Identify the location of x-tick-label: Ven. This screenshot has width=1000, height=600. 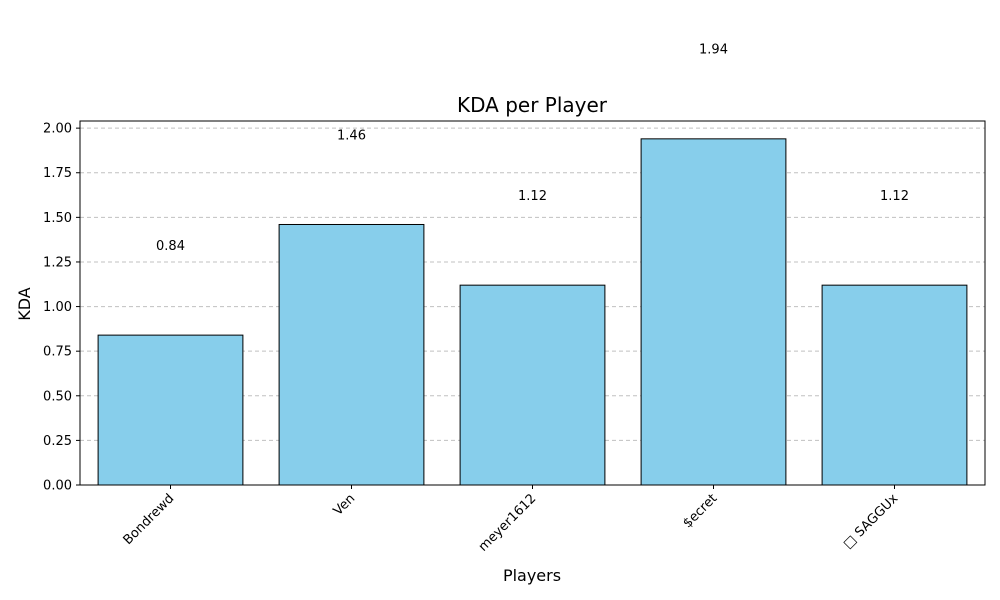
(345, 505).